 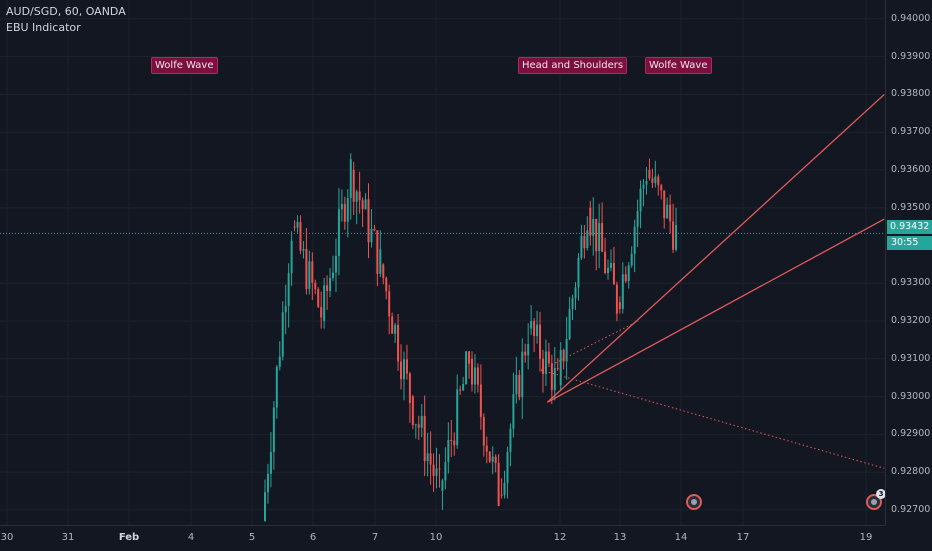 I want to click on time-tick-label: 30, so click(x=7, y=537).